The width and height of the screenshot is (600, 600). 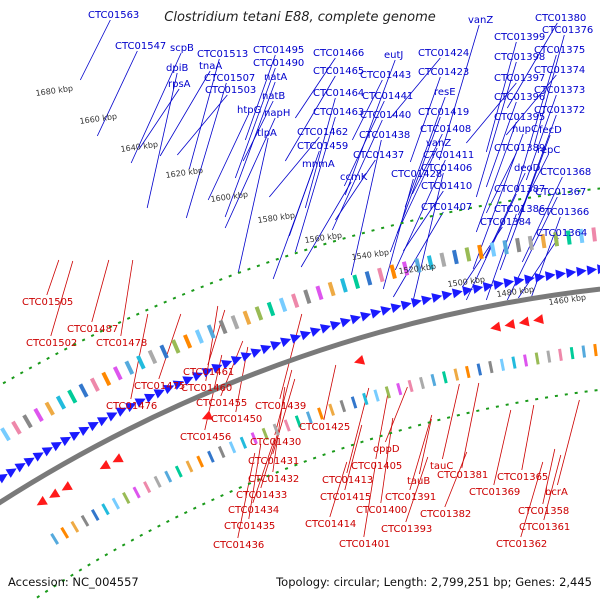 What do you see at coordinates (445, 514) in the screenshot?
I see `reverse-gene-label: CTC01382` at bounding box center [445, 514].